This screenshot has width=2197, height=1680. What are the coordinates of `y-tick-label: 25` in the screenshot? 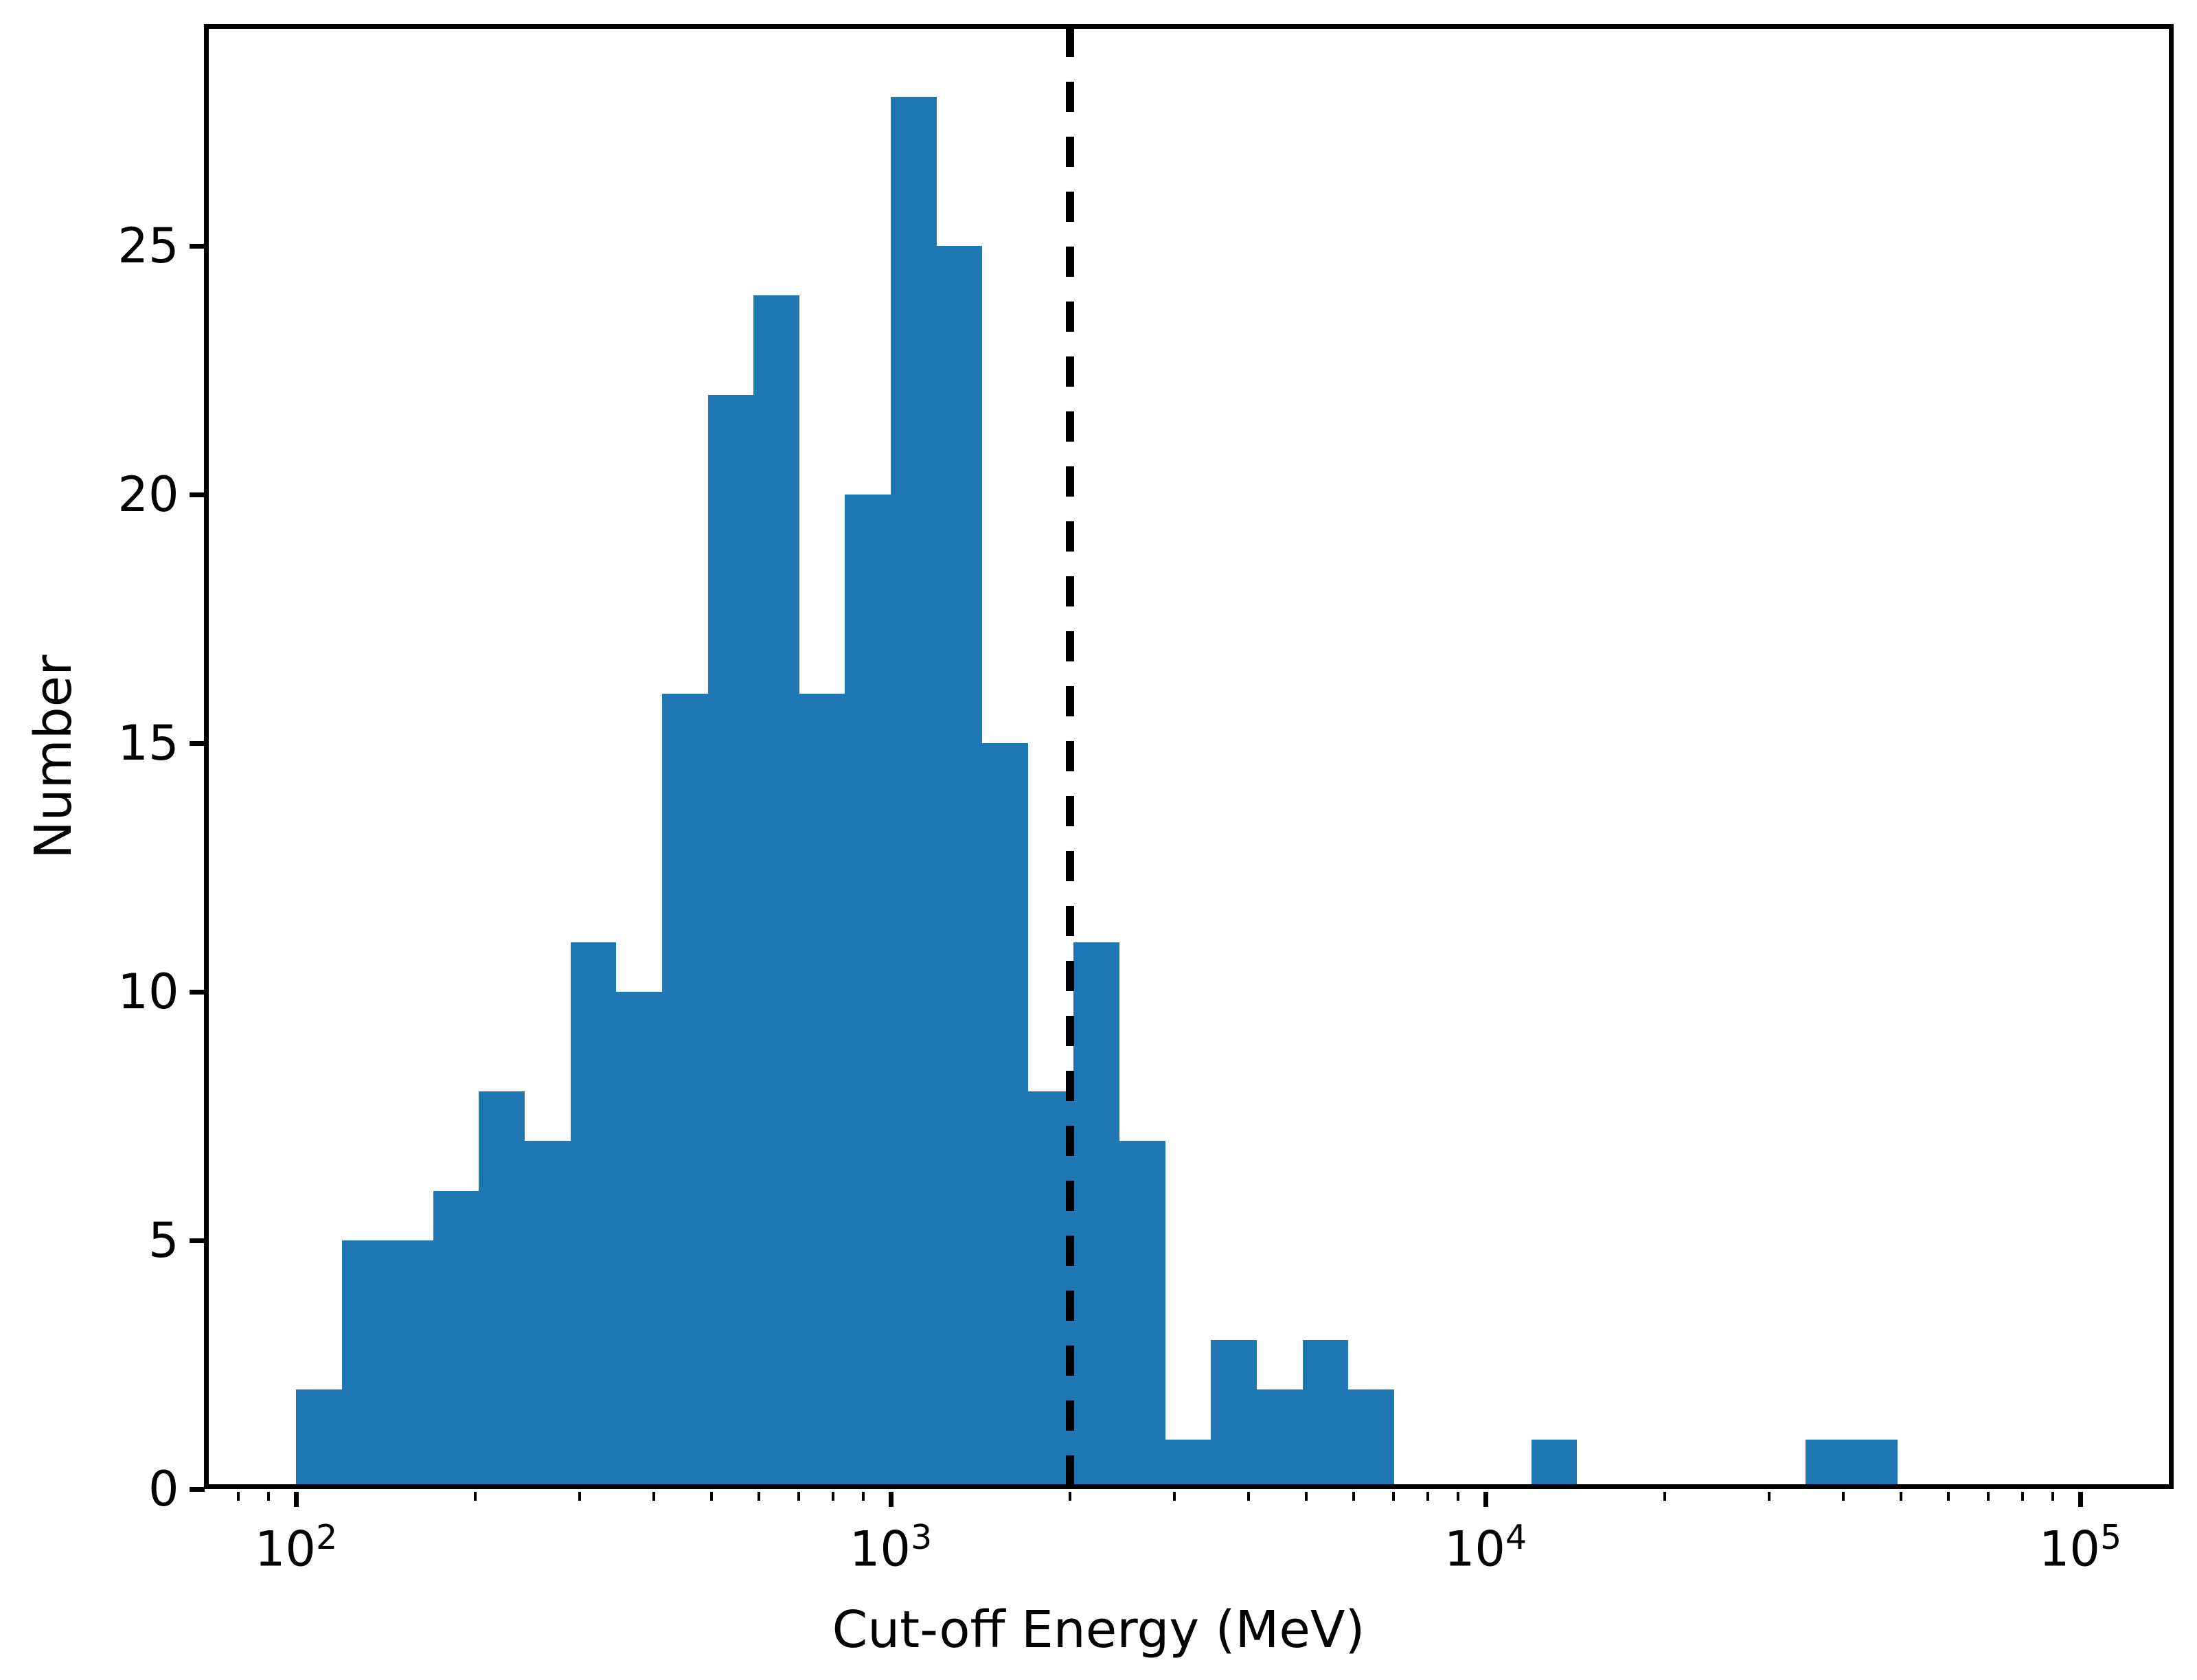 It's located at (148, 246).